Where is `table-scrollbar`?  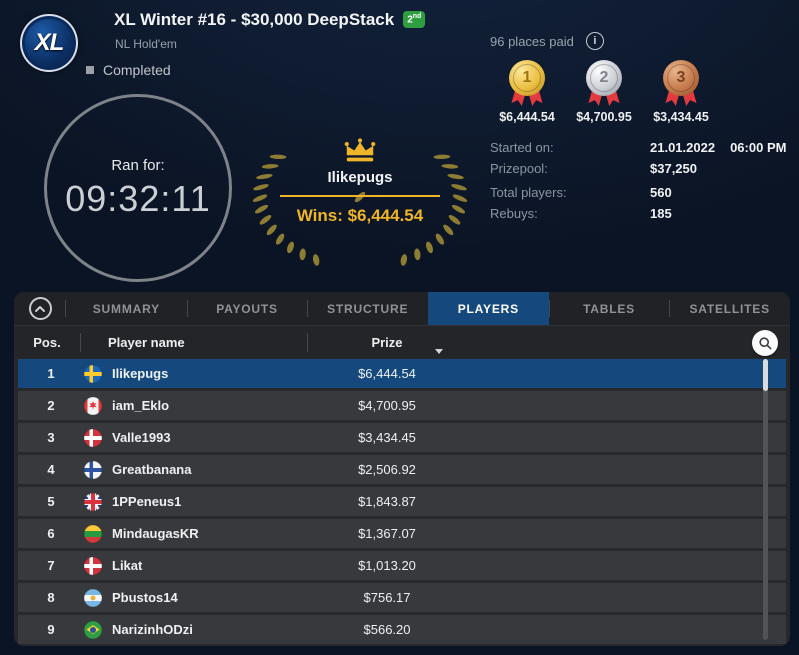 table-scrollbar is located at coordinates (765, 499).